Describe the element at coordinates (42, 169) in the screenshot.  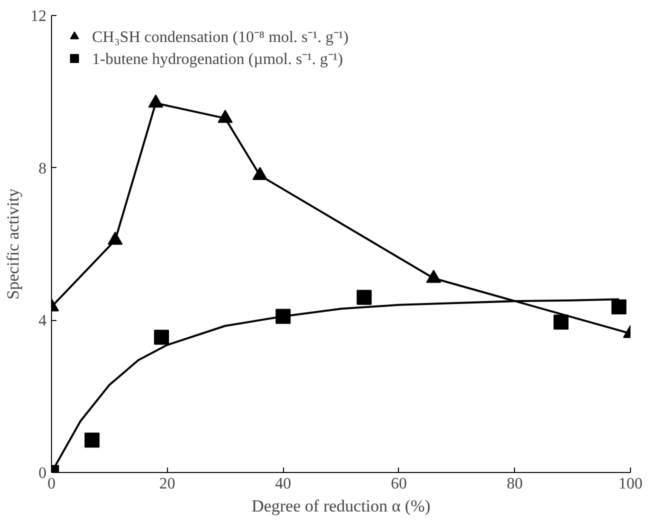
I see `y-tick-label: 8` at that location.